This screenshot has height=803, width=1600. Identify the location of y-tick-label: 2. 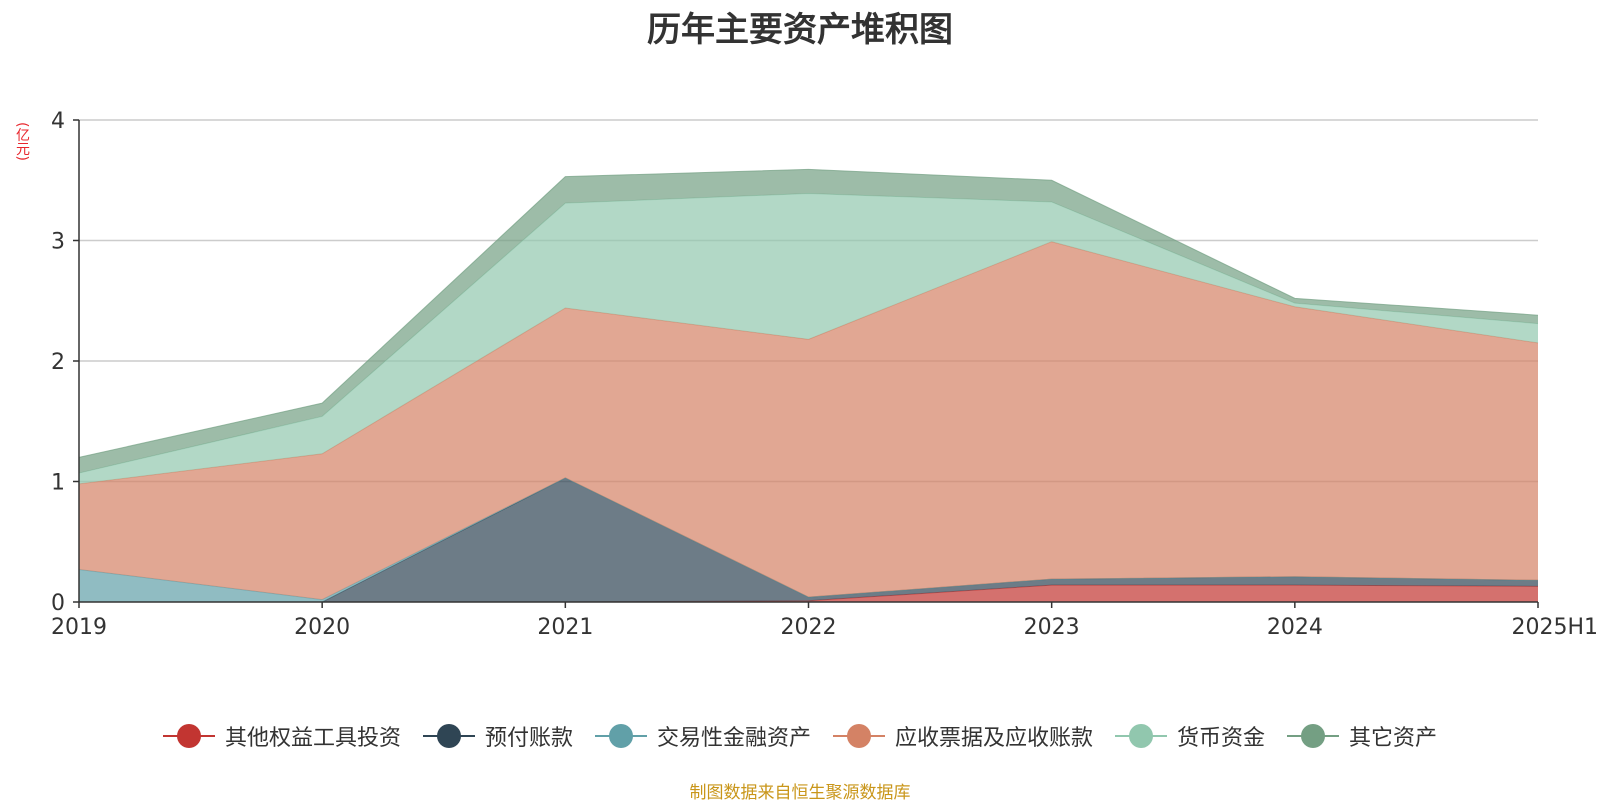
(58, 362).